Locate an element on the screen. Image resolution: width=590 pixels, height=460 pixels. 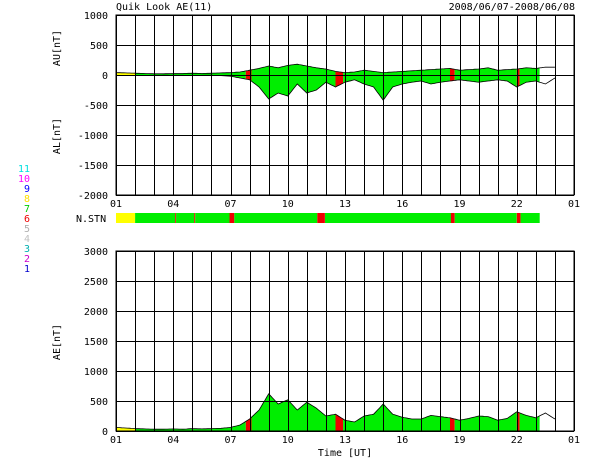
au-al-y-tick-label: 500 is located at coordinates (99, 46).